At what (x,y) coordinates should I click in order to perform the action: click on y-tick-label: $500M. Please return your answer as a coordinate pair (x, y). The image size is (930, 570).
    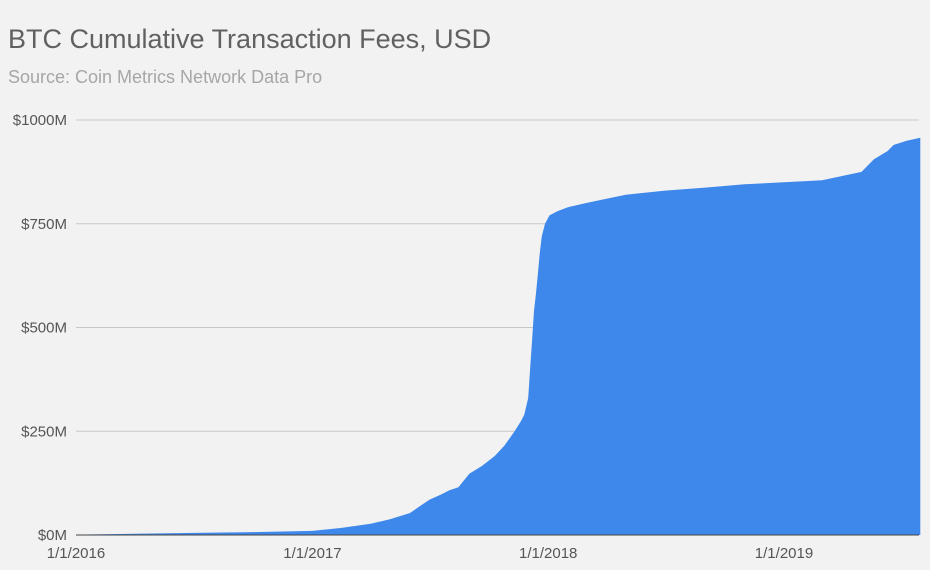
    Looking at the image, I should click on (44, 328).